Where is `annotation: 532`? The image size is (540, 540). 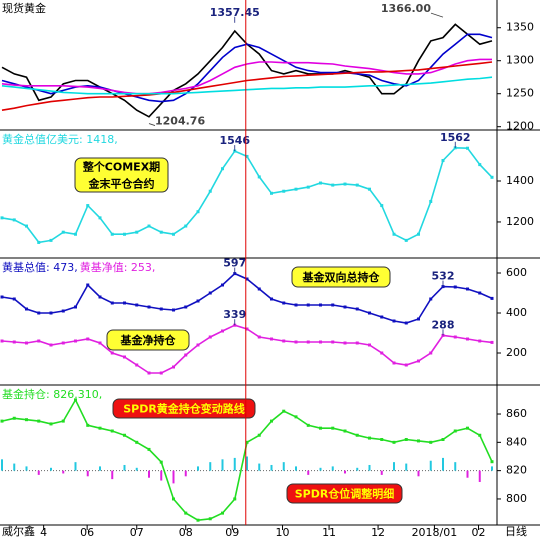
annotation: 532 is located at coordinates (443, 276).